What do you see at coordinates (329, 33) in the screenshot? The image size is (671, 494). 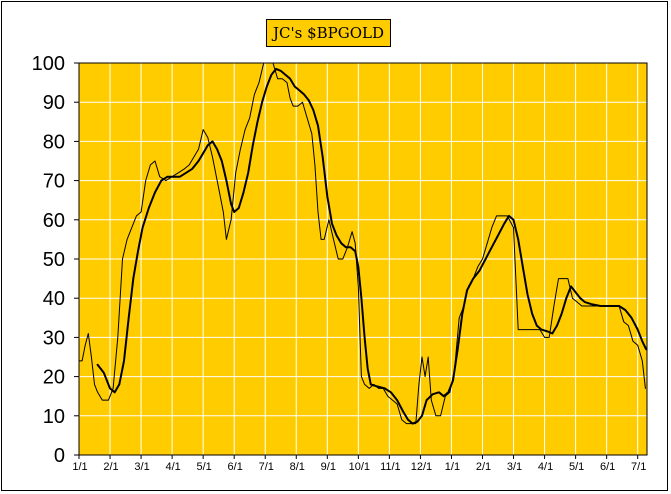 I see `chart-title: JC's $BPGOLD` at bounding box center [329, 33].